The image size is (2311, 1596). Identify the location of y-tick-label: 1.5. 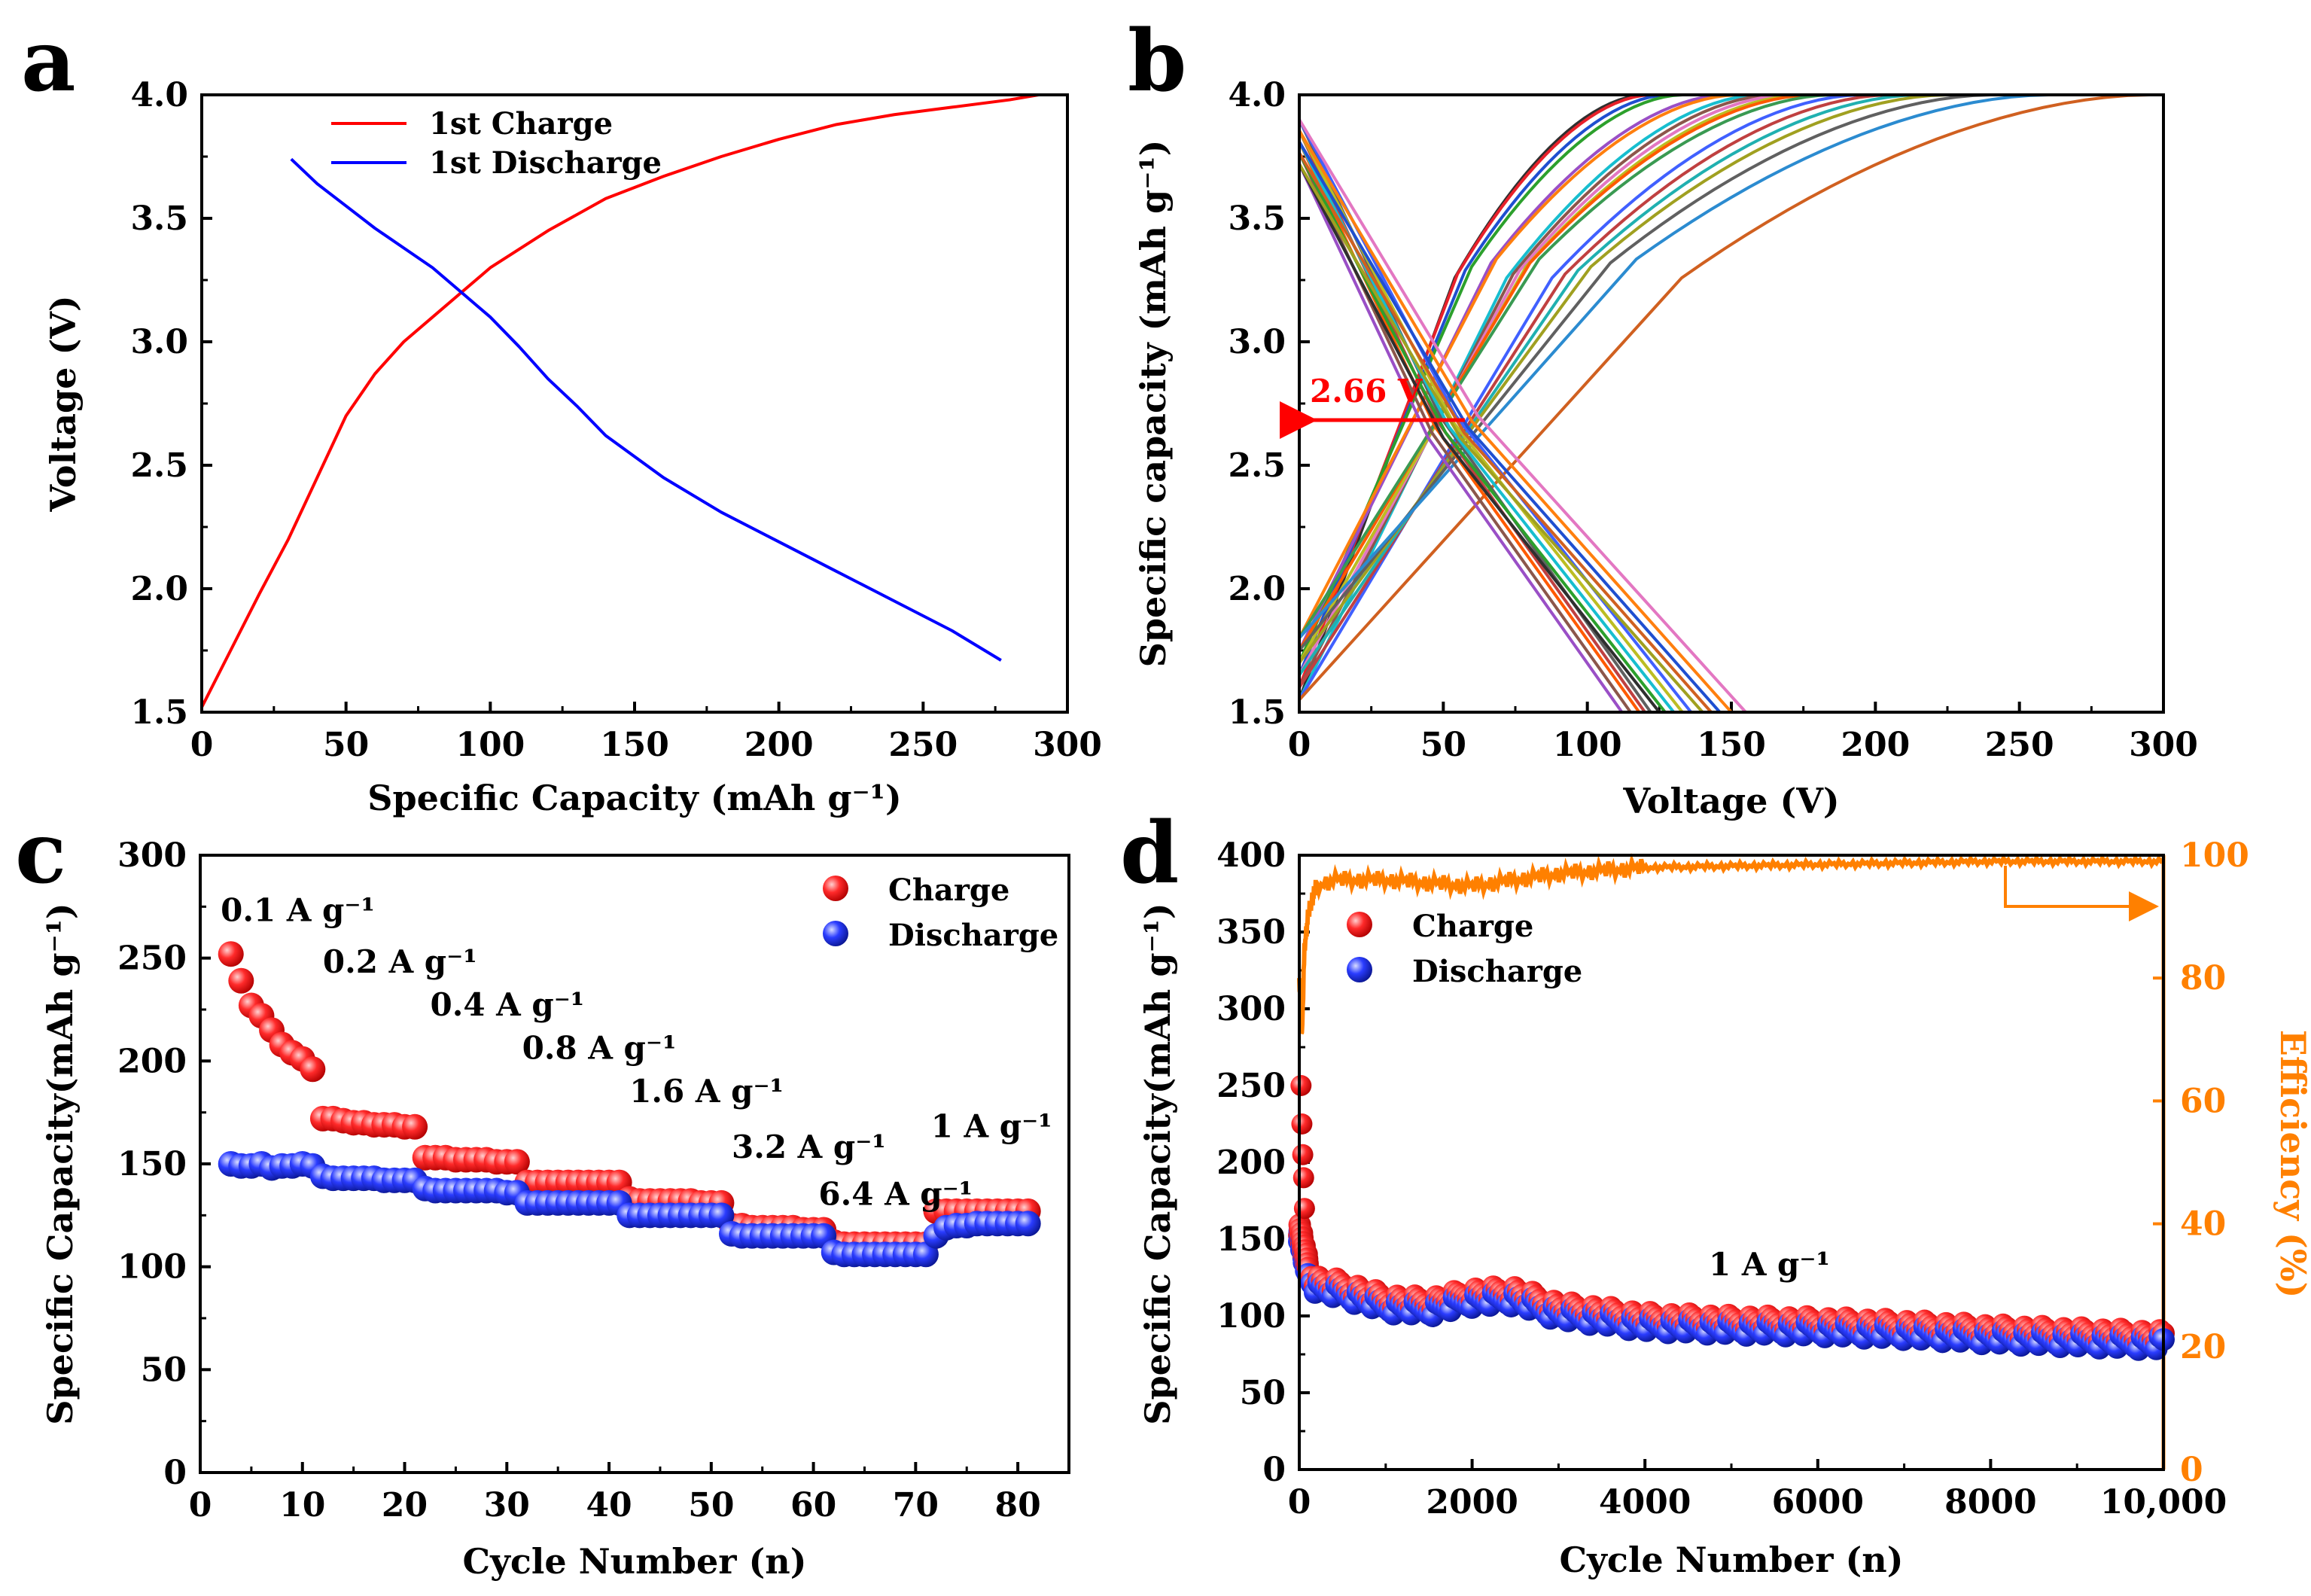
(159, 713).